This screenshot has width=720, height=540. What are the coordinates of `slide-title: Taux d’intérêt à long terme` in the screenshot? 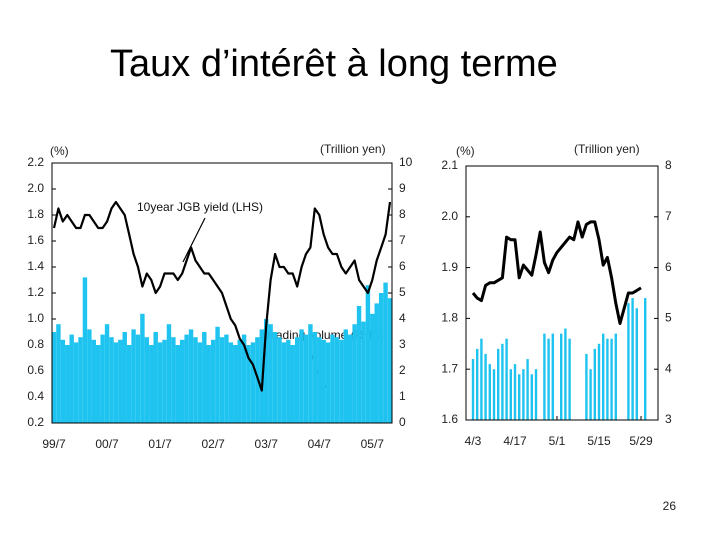 It's located at (334, 64).